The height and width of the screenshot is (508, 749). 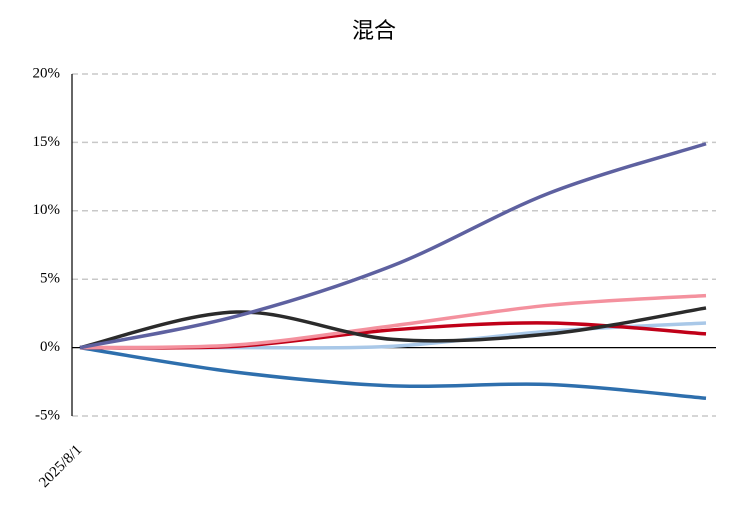 I want to click on y-tick-label: 10%, so click(x=47, y=210).